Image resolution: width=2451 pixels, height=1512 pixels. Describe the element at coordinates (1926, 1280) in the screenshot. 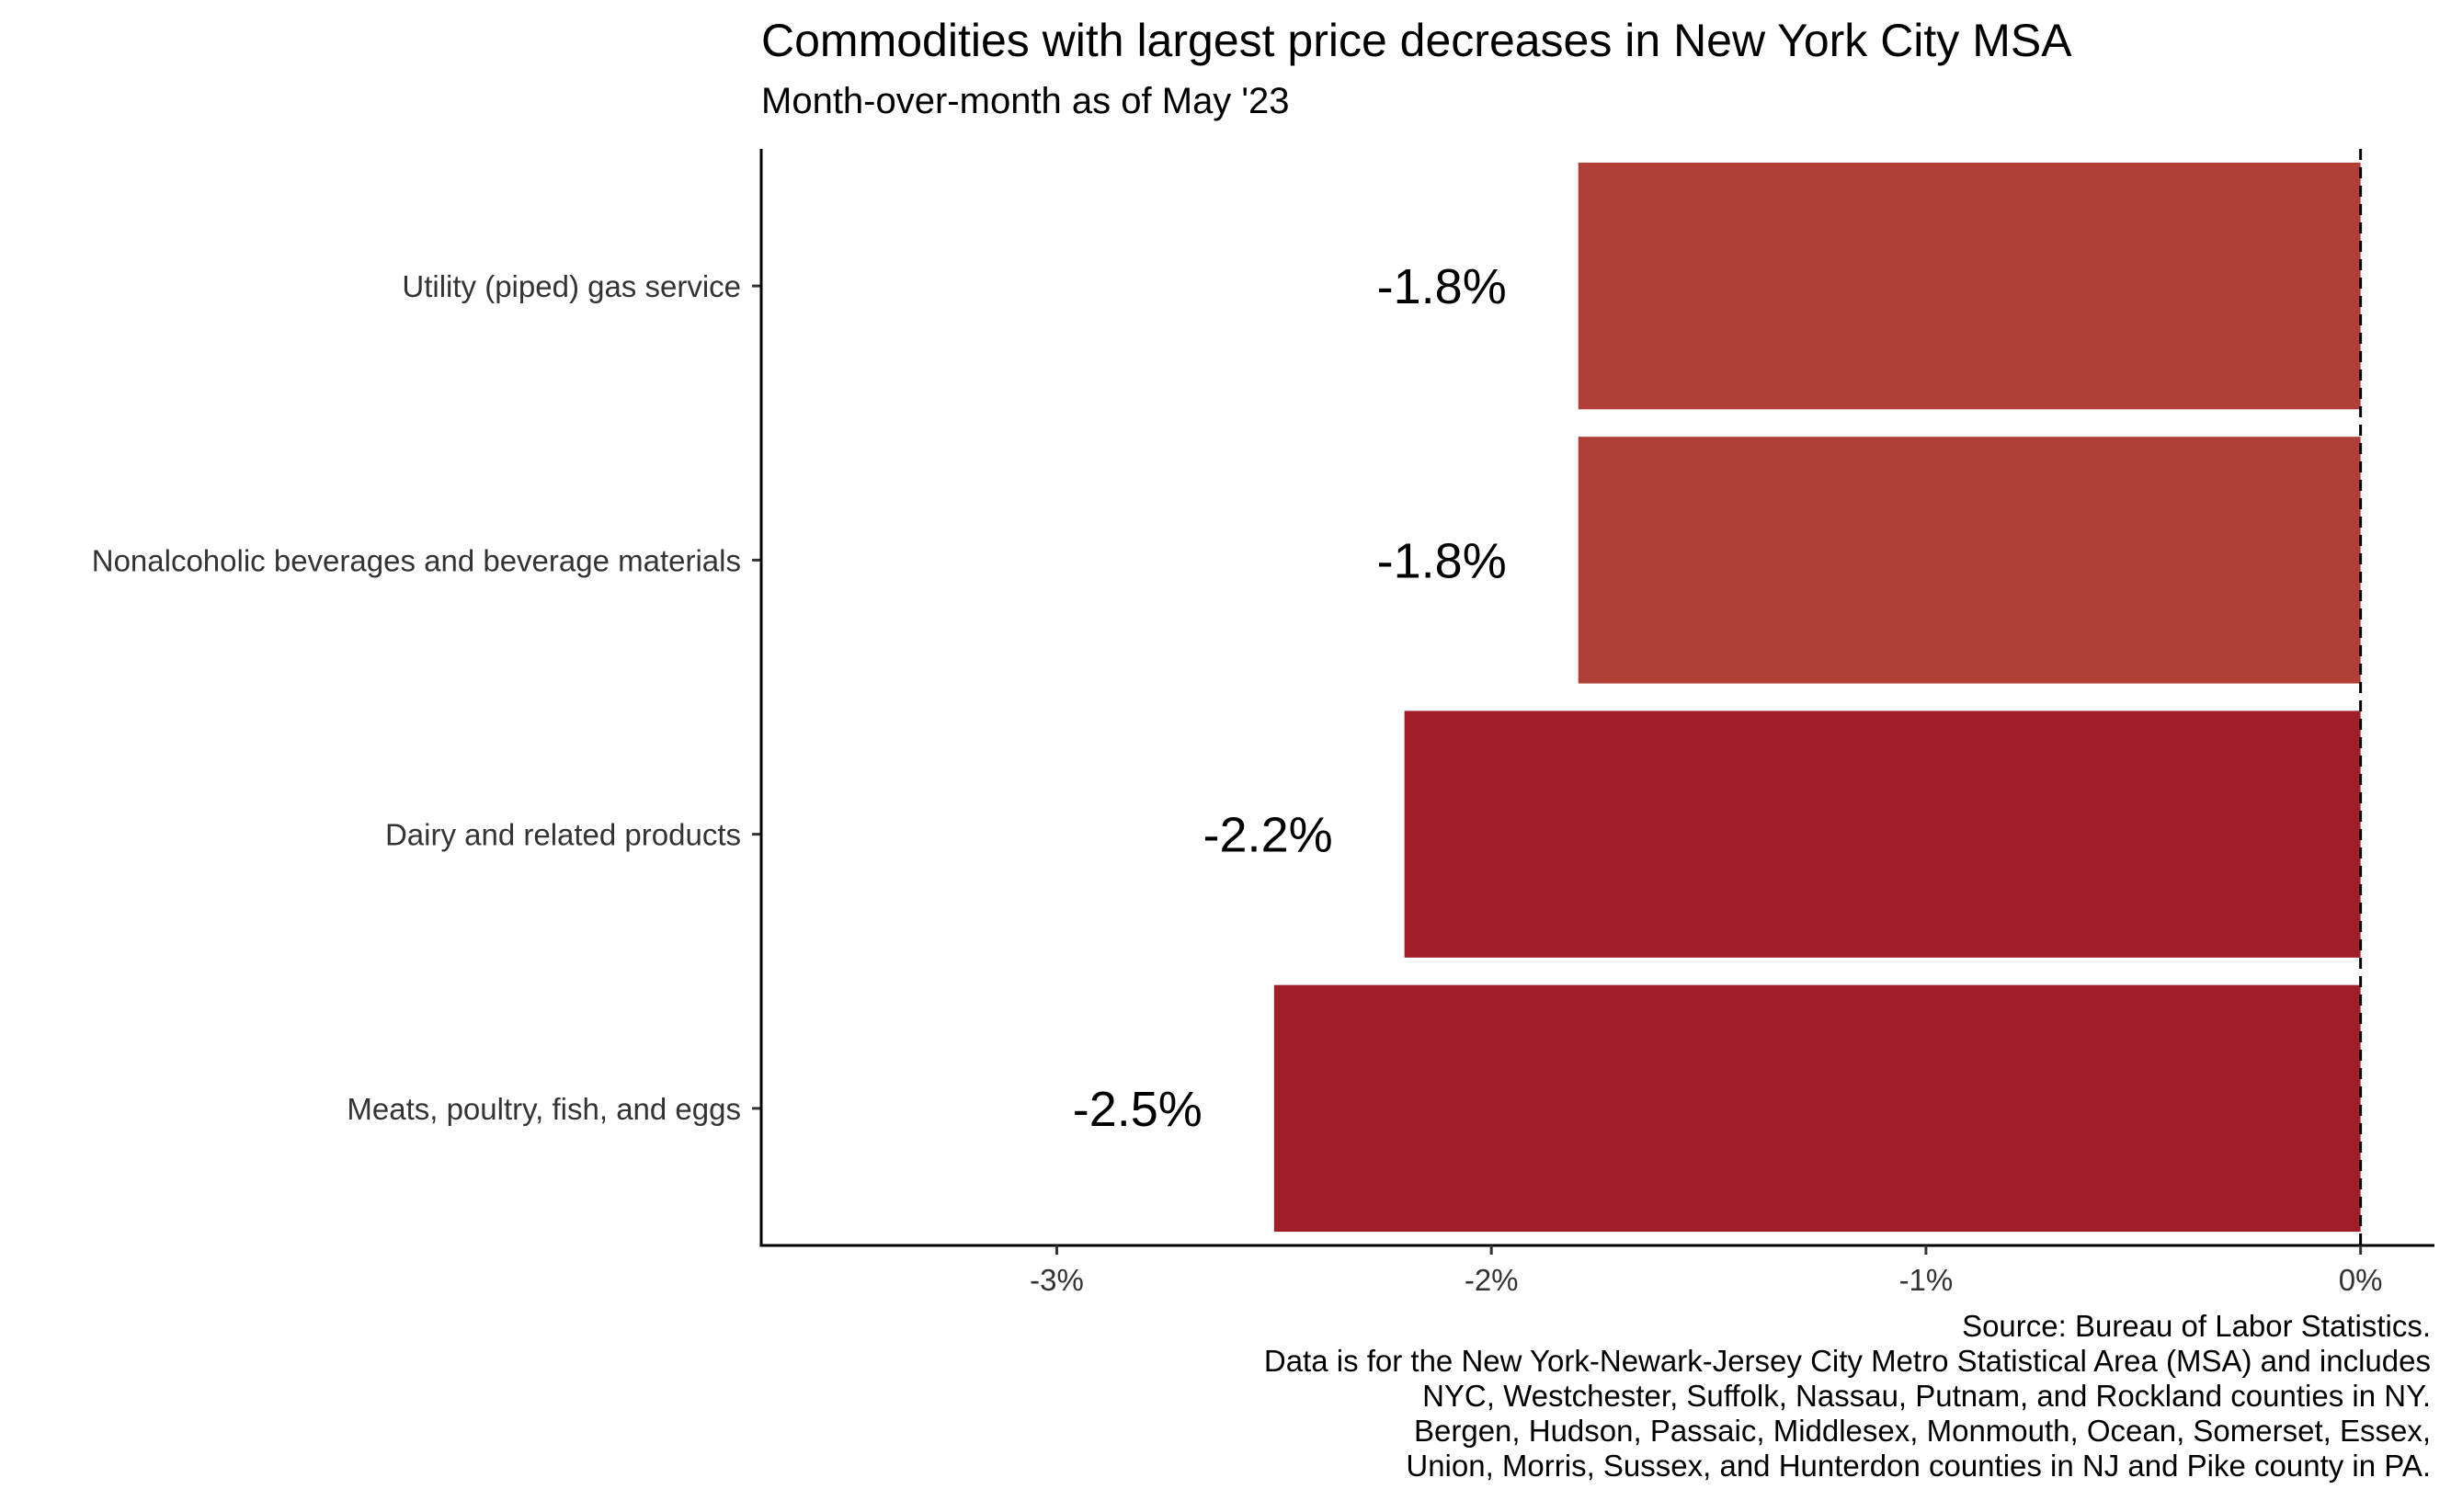

I see `x-tick-label: -1%` at that location.